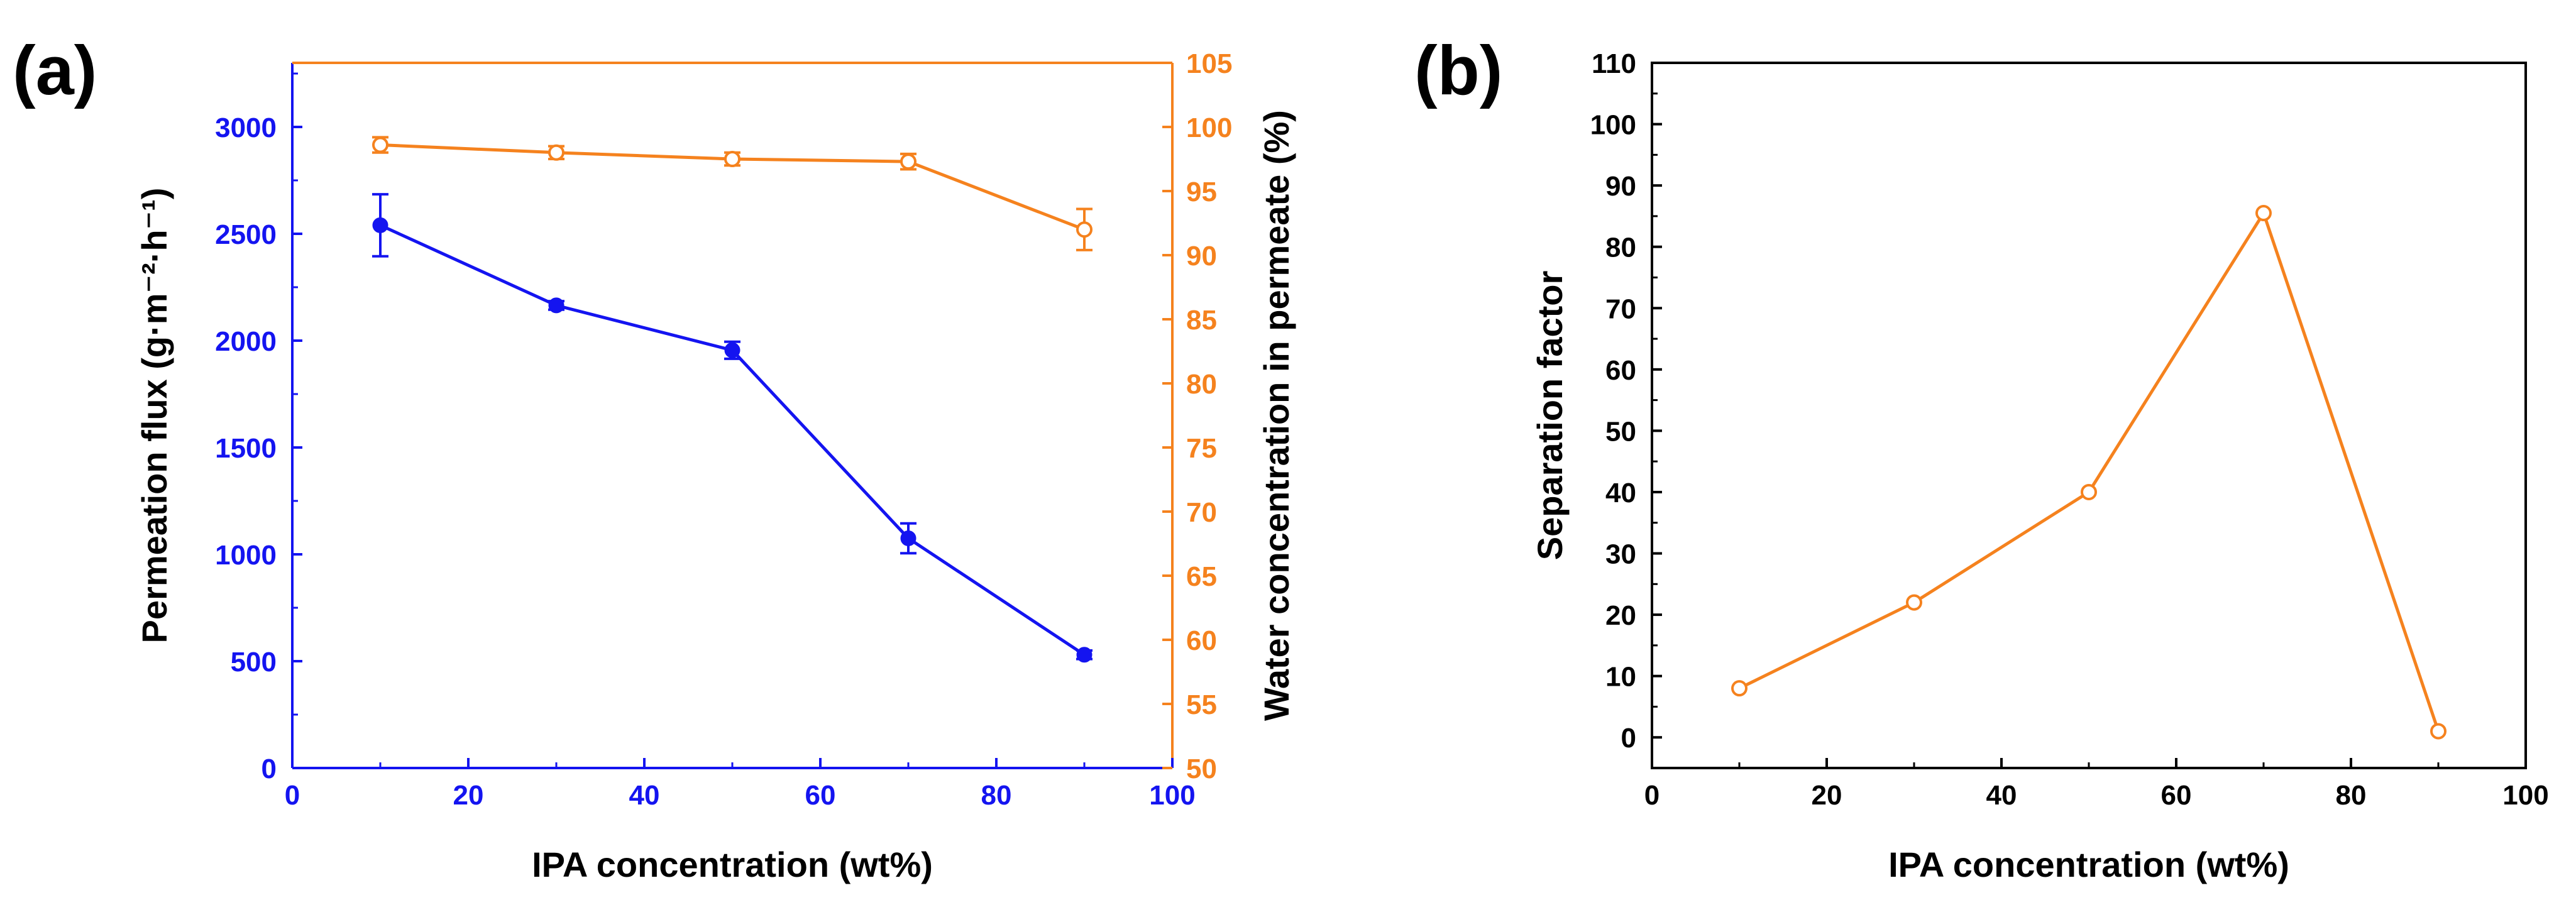  What do you see at coordinates (1621, 309) in the screenshot?
I see `y-tick-label: 70` at bounding box center [1621, 309].